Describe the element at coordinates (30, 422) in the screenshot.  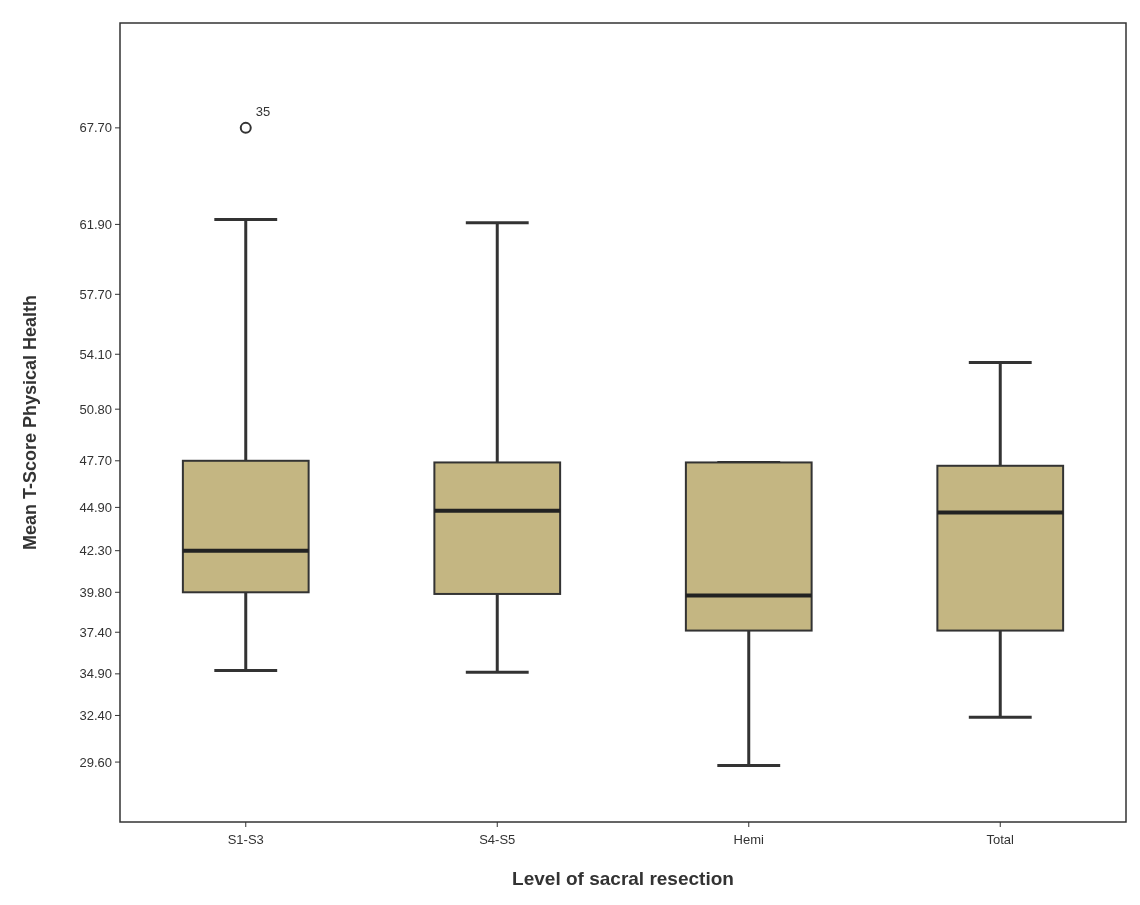
I see `y-axis-title: Mean T-Score Physical Health` at that location.